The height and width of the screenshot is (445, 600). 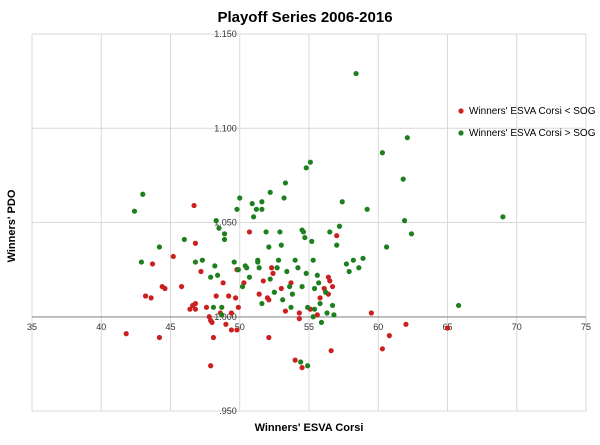 What do you see at coordinates (309, 428) in the screenshot?
I see `x-axis-title: Winners' ESVA Corsi` at bounding box center [309, 428].